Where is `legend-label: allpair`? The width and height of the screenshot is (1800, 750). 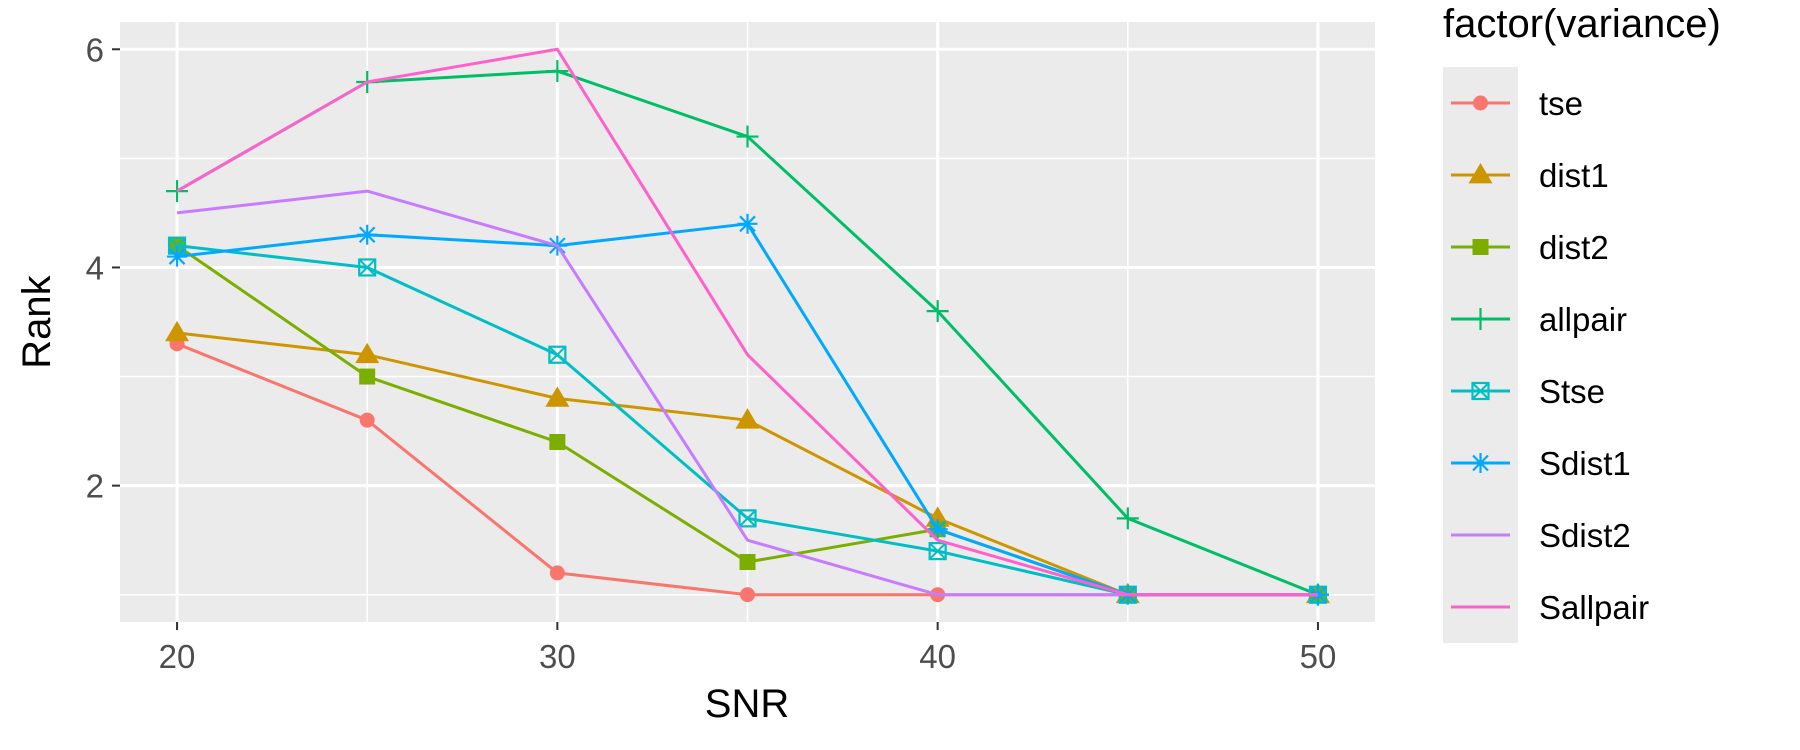 legend-label: allpair is located at coordinates (1583, 319).